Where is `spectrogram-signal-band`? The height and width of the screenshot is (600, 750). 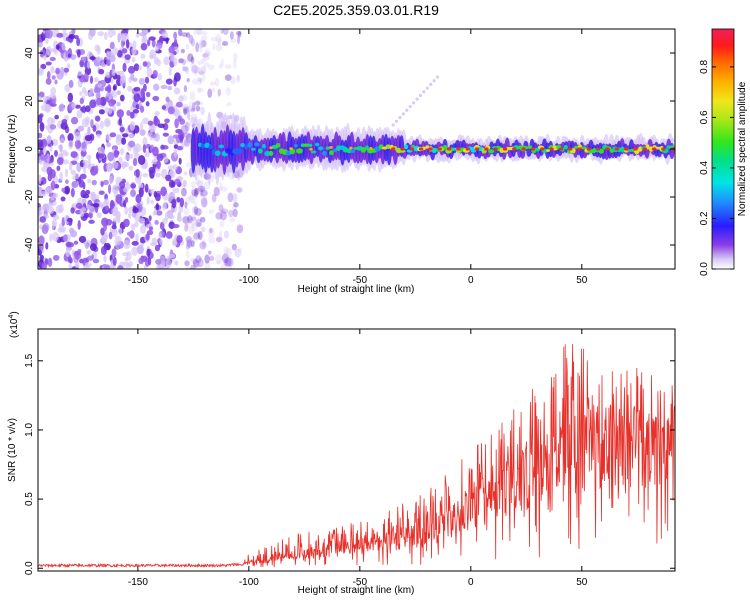 spectrogram-signal-band is located at coordinates (575, 149).